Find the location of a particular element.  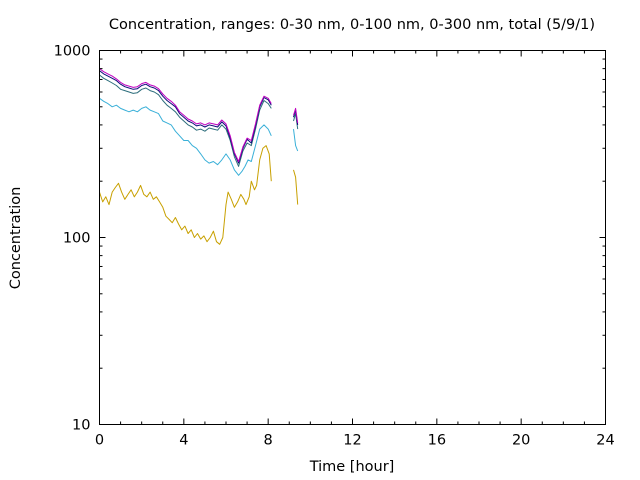

x-tick-label: 24 is located at coordinates (605, 441).